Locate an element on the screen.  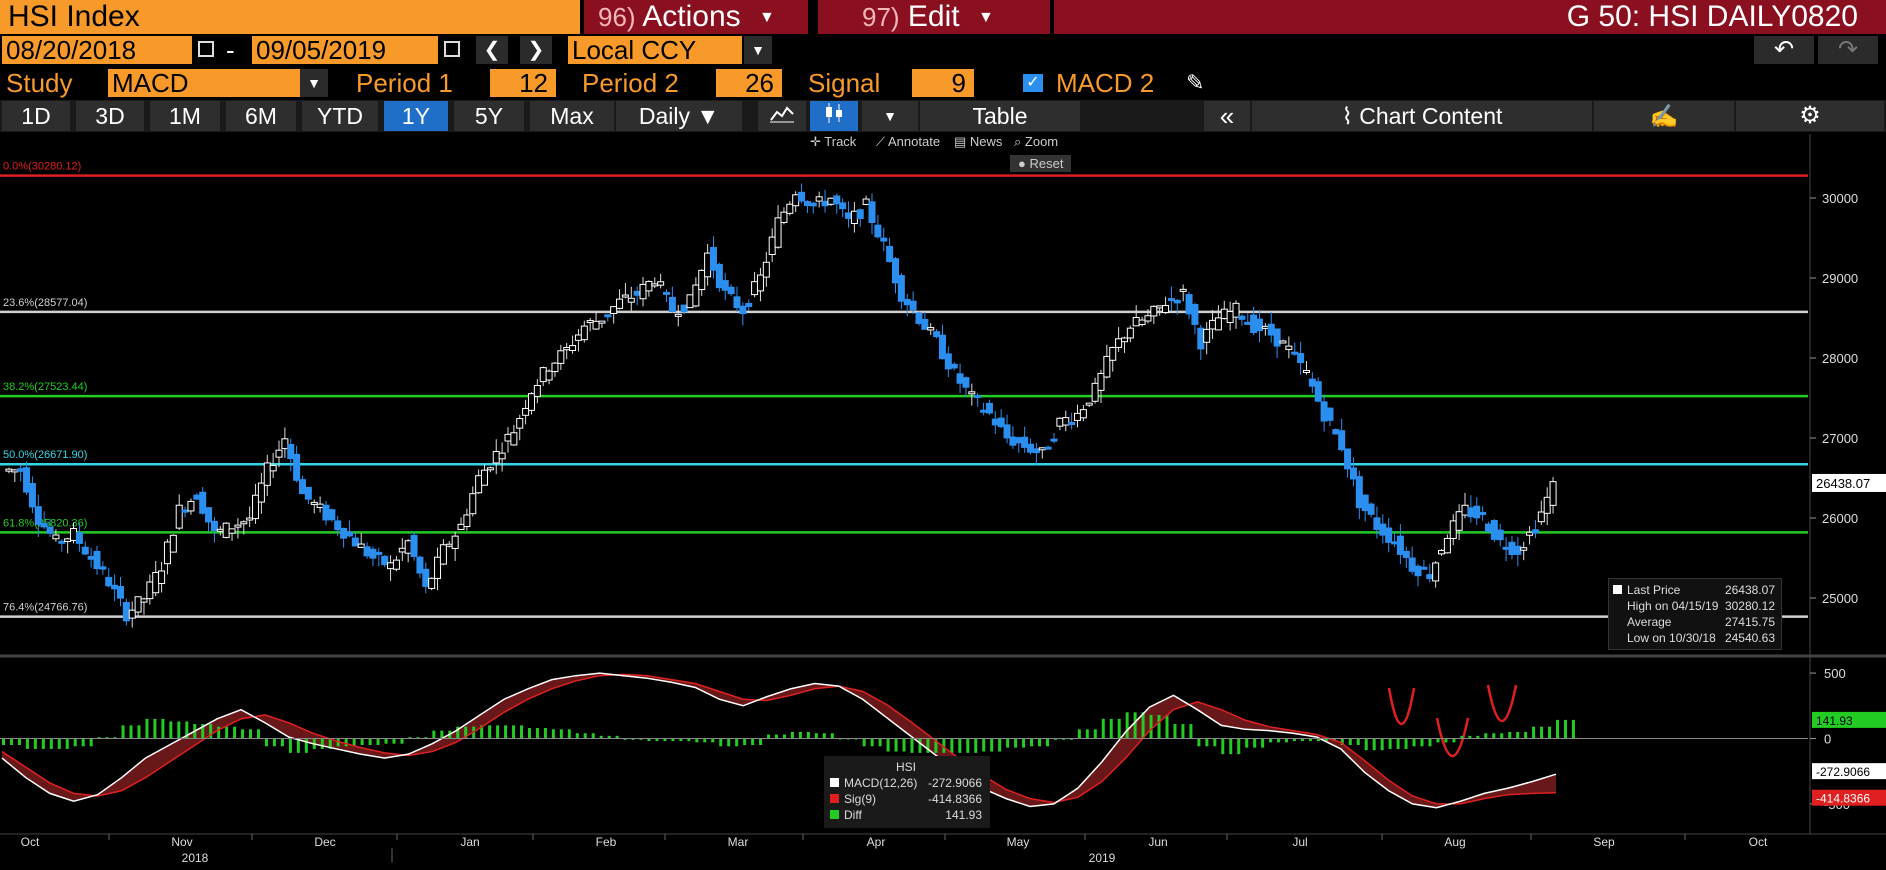
track-tool: ✛ Track is located at coordinates (833, 141).